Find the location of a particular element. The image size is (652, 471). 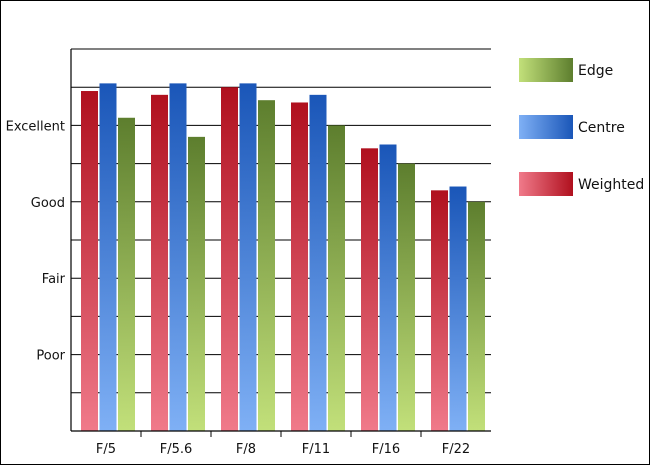

legend-swatch-edge is located at coordinates (546, 70).